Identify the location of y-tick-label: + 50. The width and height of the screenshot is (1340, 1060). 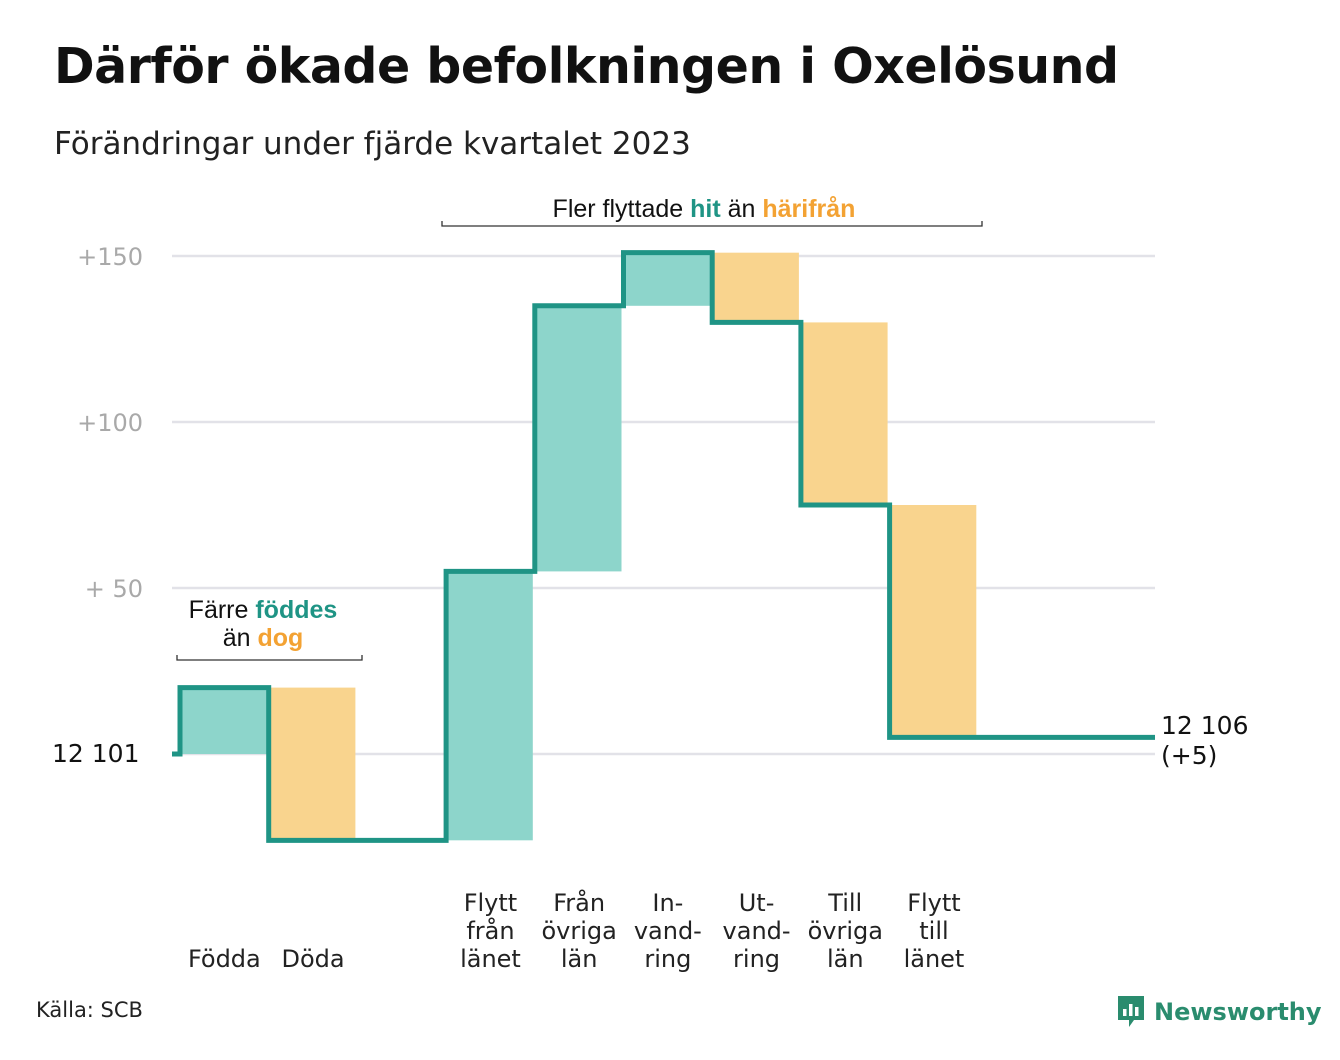
(114, 589).